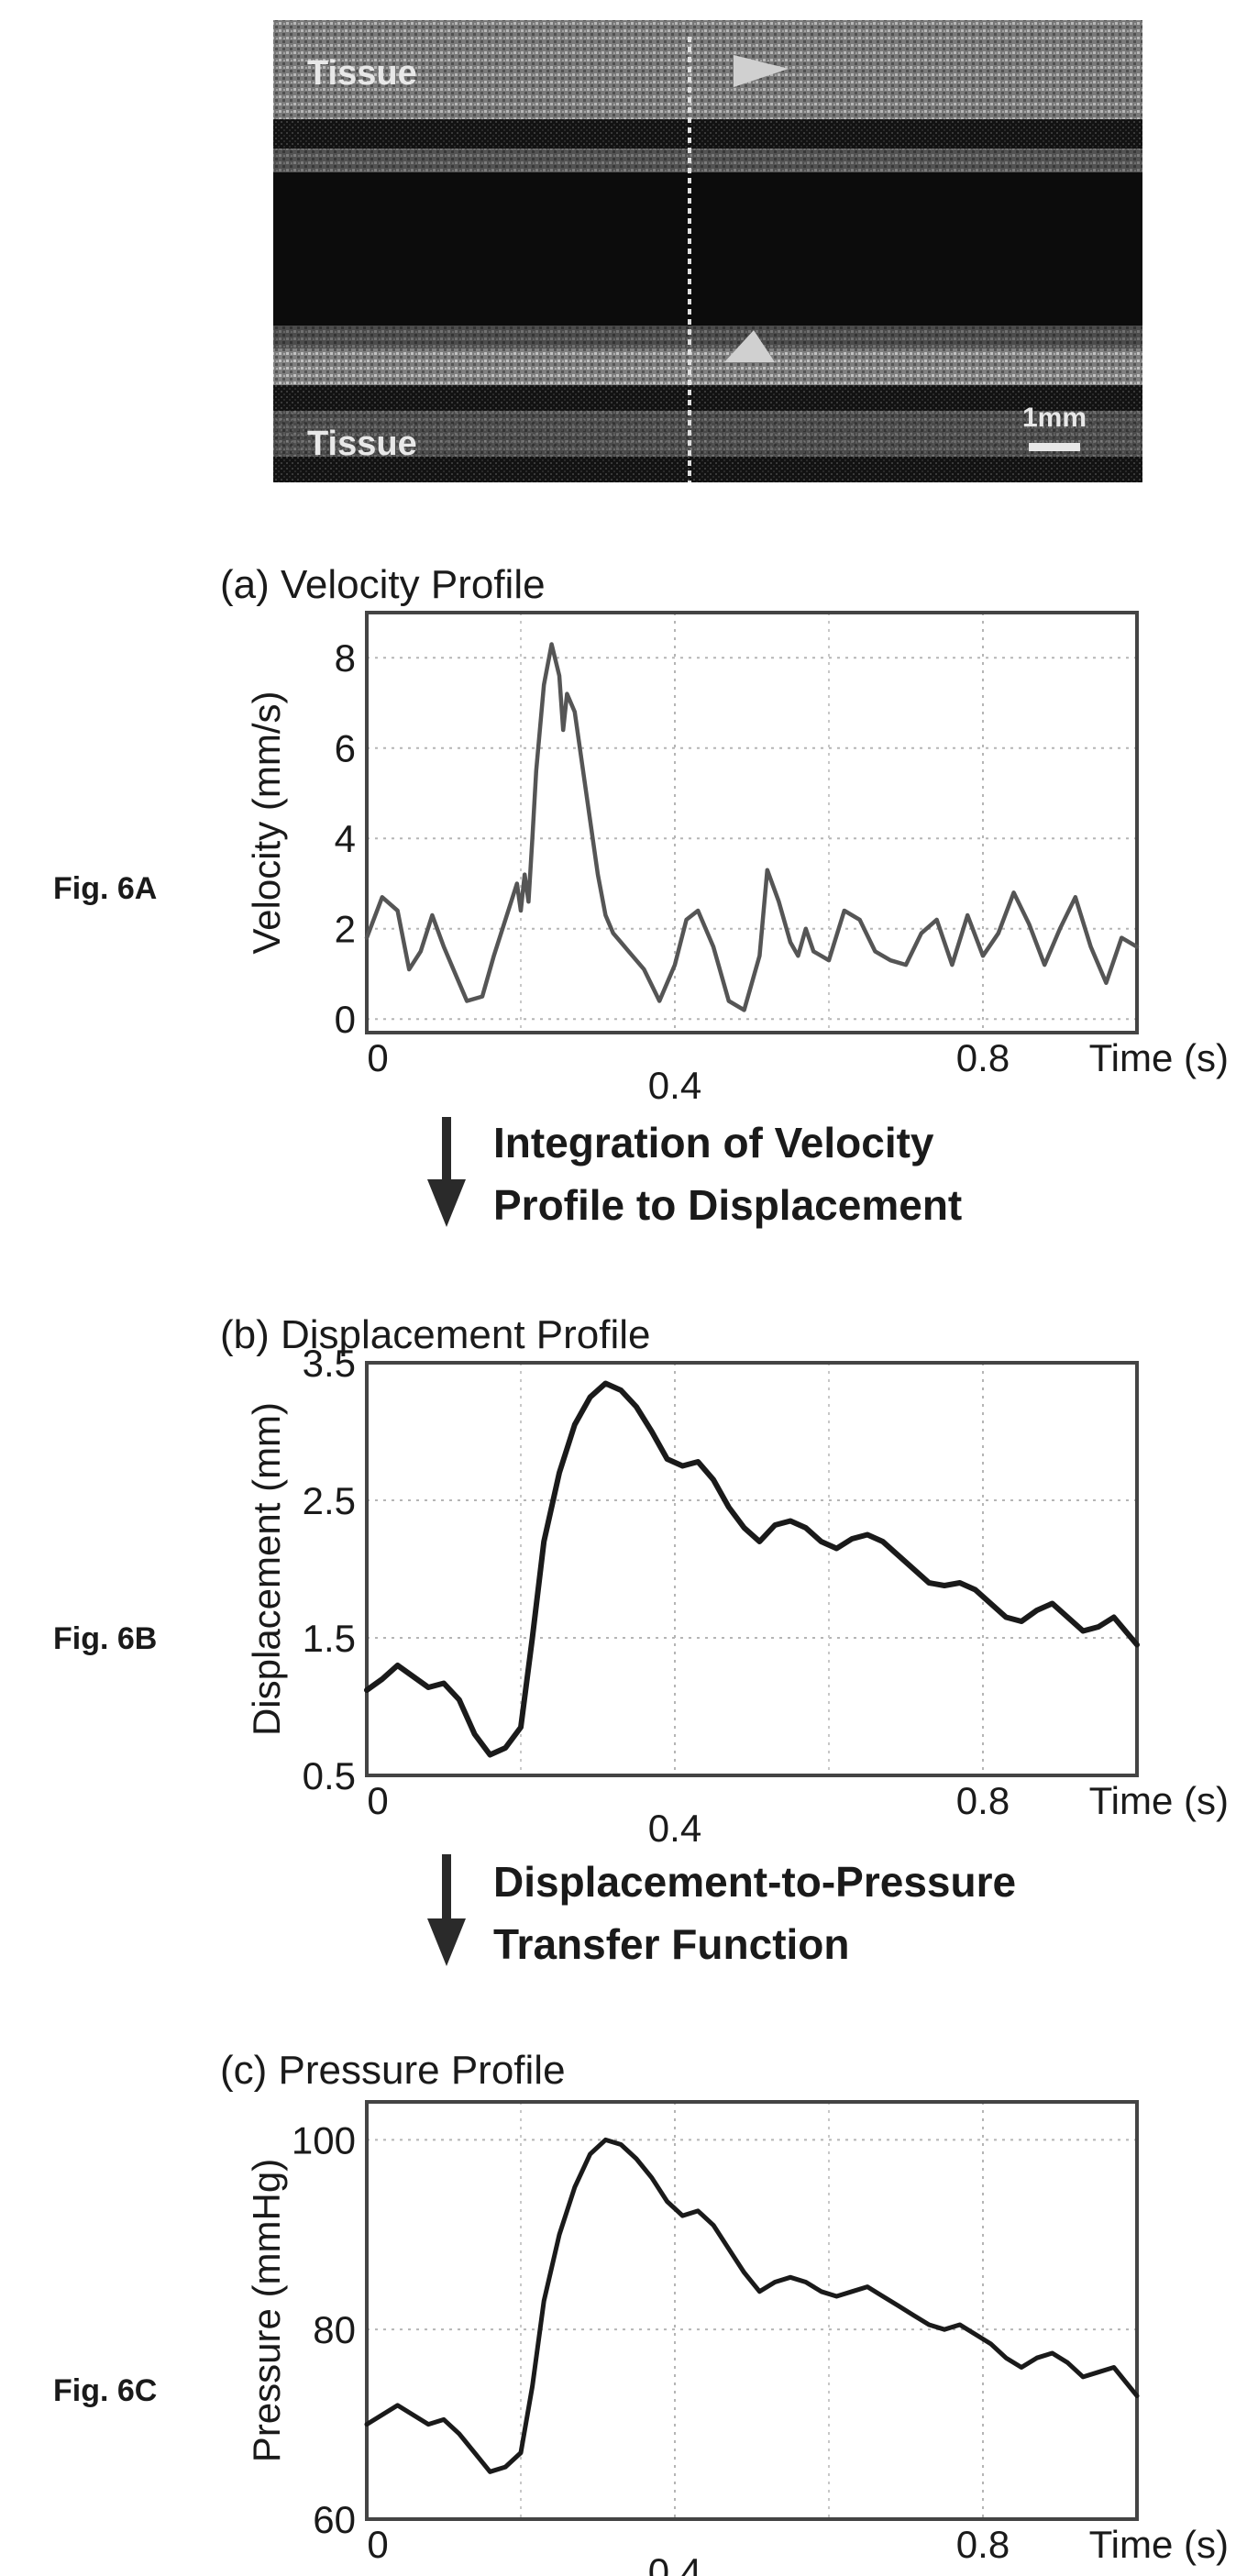  I want to click on chart-title: (c) Pressure Profile, so click(393, 2070).